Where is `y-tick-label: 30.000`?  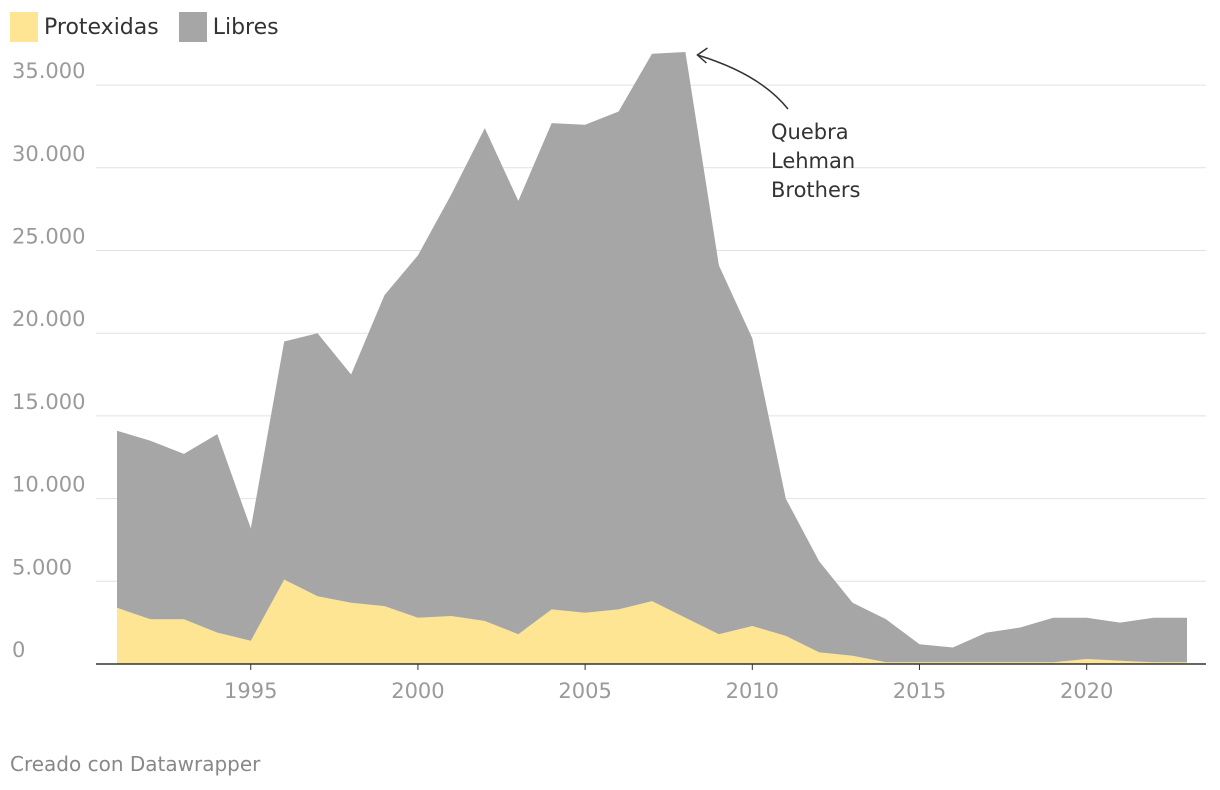 y-tick-label: 30.000 is located at coordinates (48, 154).